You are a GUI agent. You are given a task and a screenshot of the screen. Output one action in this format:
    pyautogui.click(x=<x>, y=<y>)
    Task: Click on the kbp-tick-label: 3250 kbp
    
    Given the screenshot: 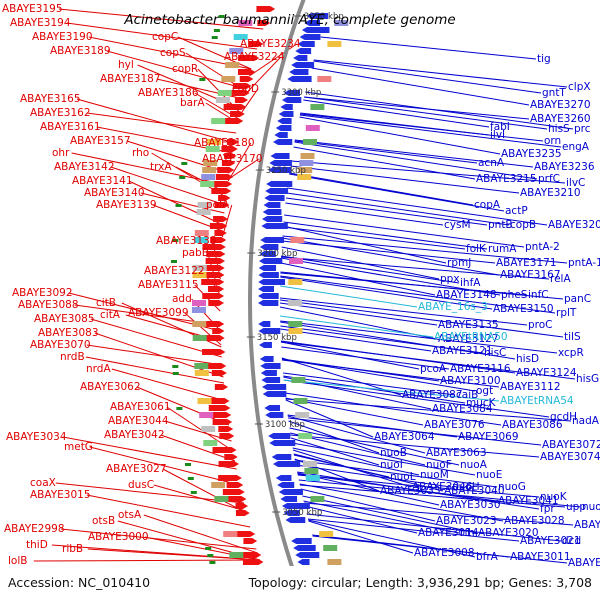 What is the action you would take?
    pyautogui.click(x=286, y=171)
    